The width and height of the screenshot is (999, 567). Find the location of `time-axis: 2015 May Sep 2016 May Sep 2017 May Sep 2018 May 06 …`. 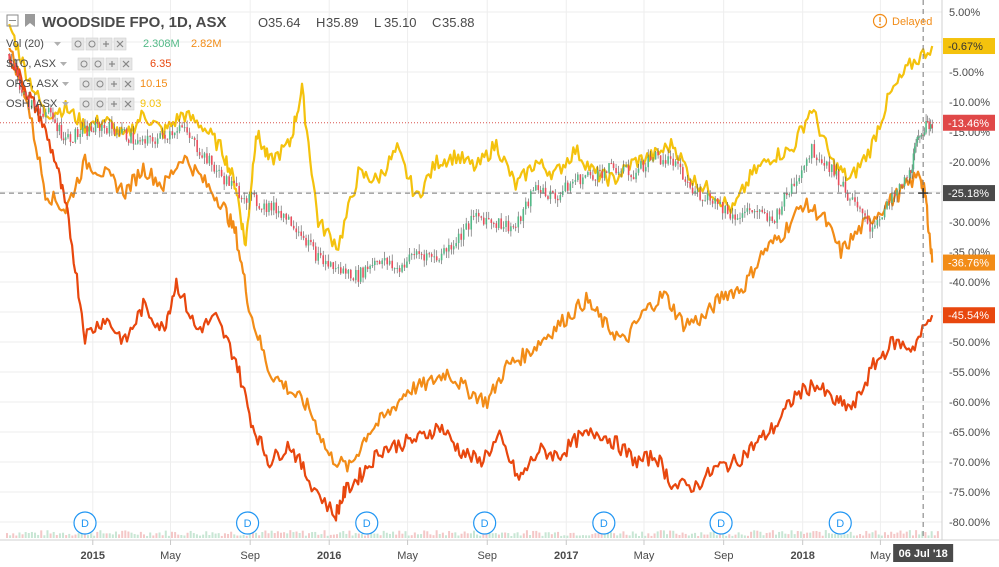

time-axis: 2015 May Sep 2016 May Sep 2017 May Sep 2018 May 06 … is located at coordinates (517, 551).